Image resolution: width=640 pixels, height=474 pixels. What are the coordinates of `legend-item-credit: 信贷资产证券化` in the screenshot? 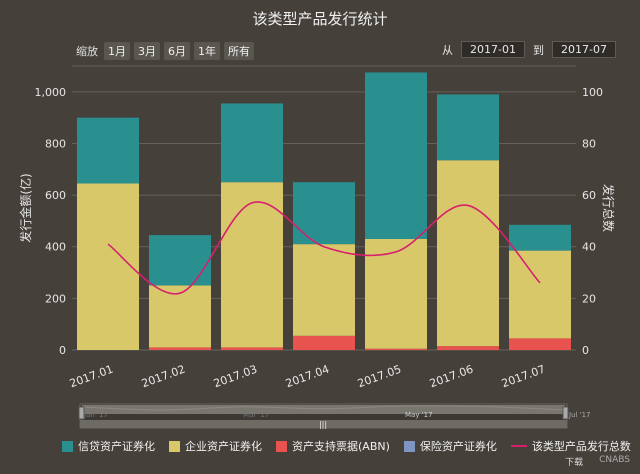 It's located at (108, 446).